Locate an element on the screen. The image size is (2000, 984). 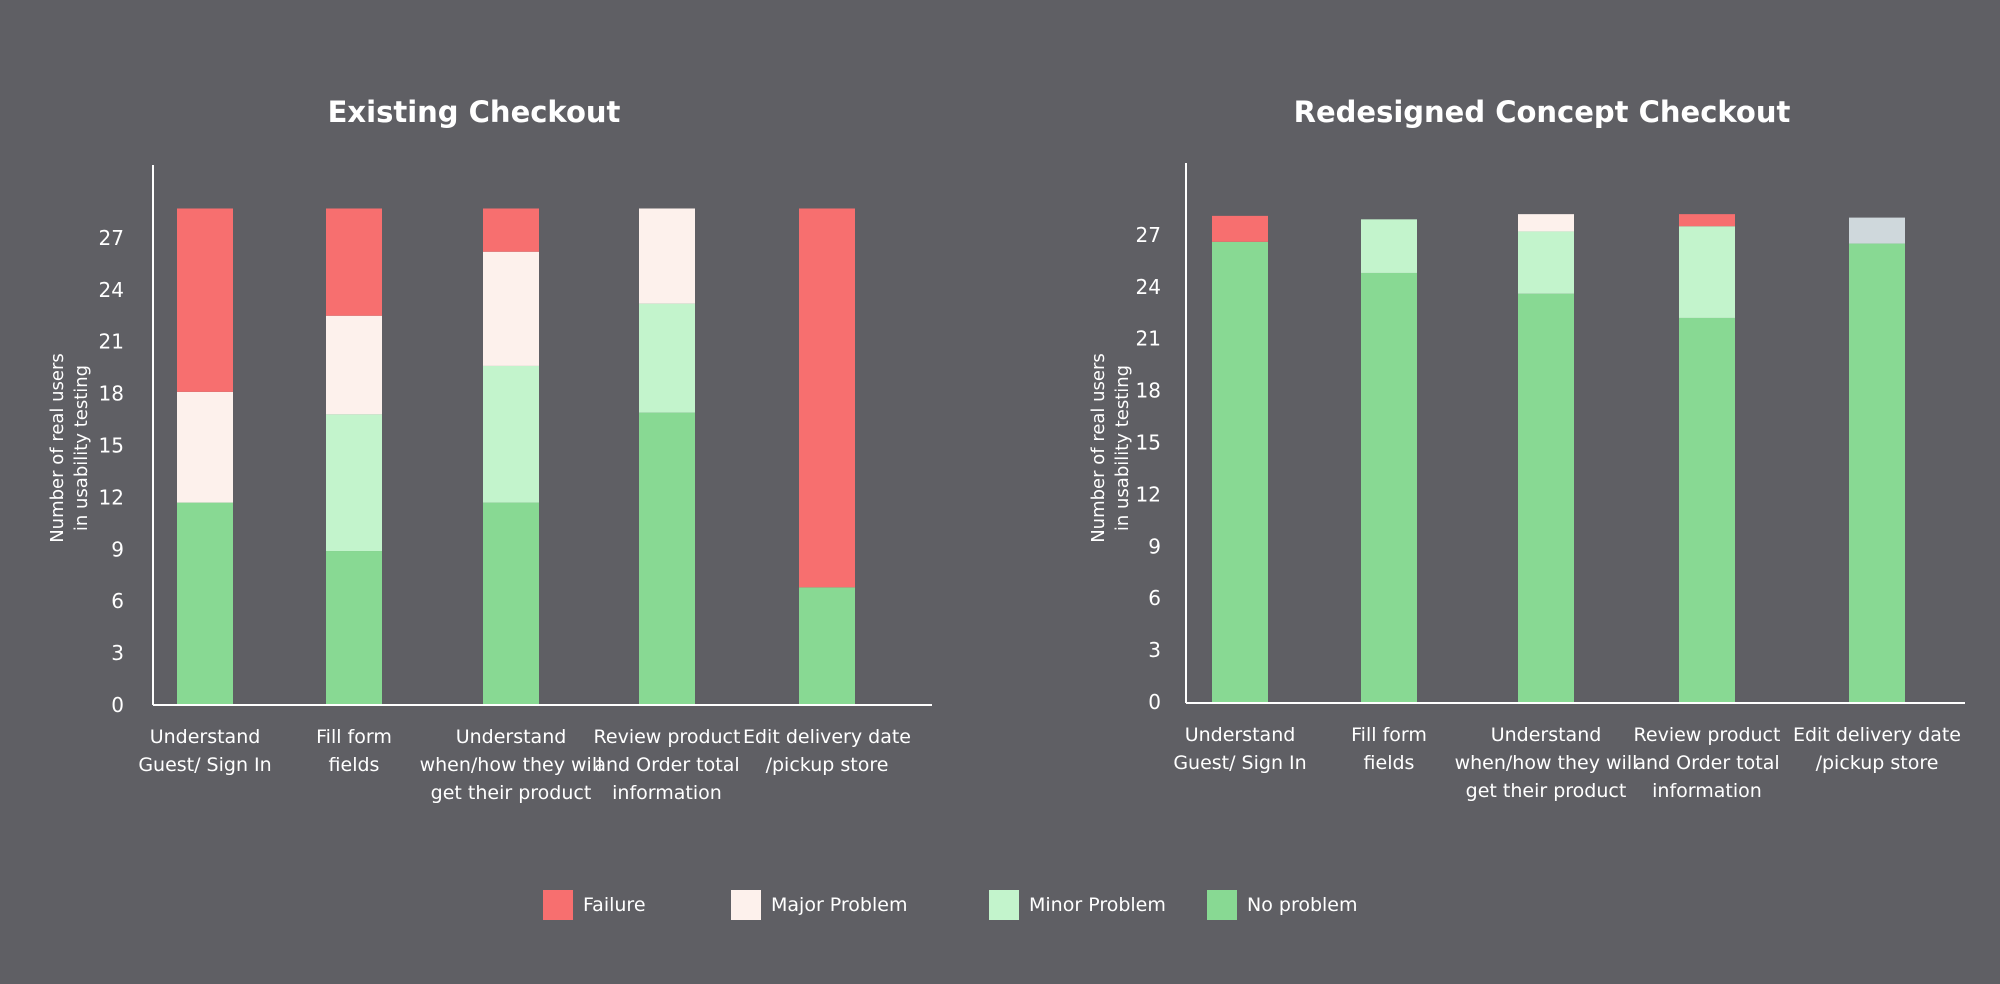
x-category-label: Understand Guest/ Sign In is located at coordinates (204, 751).